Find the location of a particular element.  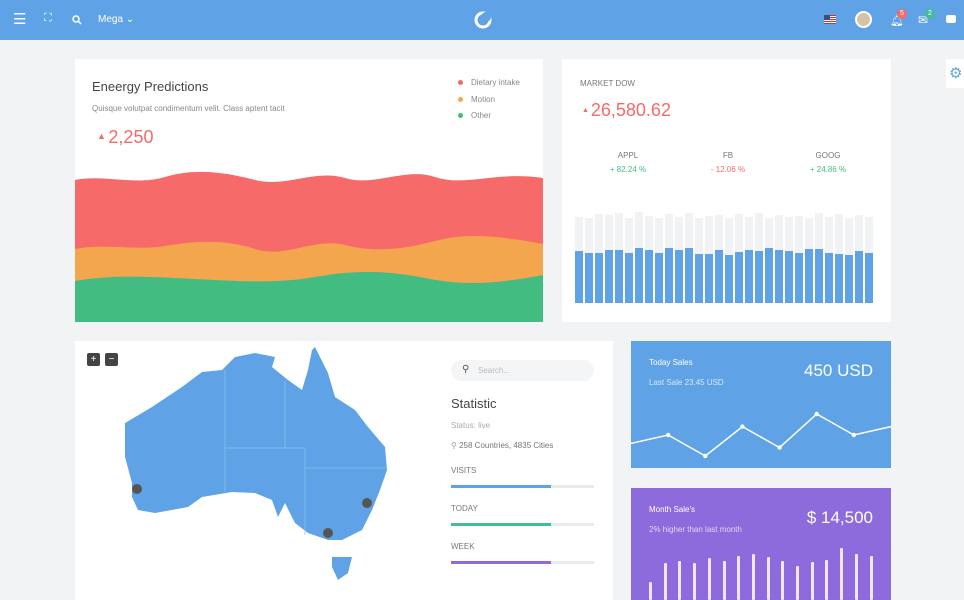

stat-visits: VISITS is located at coordinates (522, 481).